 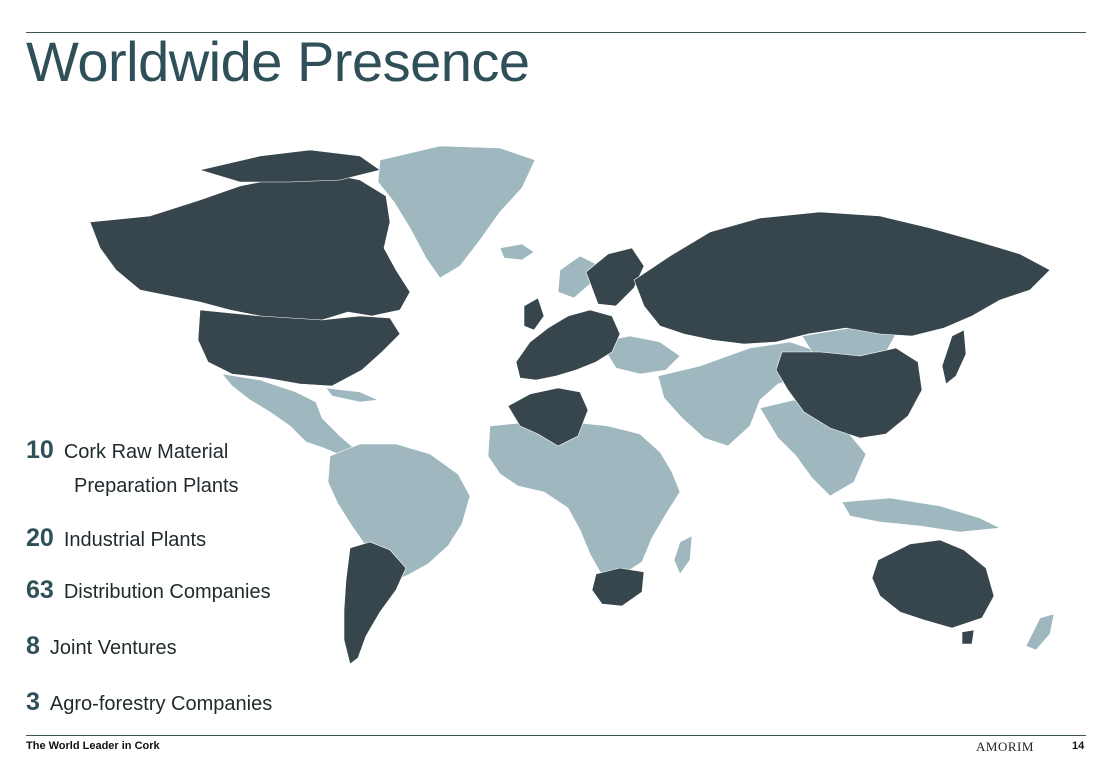 What do you see at coordinates (289, 166) in the screenshot?
I see `region-canada-arctic` at bounding box center [289, 166].